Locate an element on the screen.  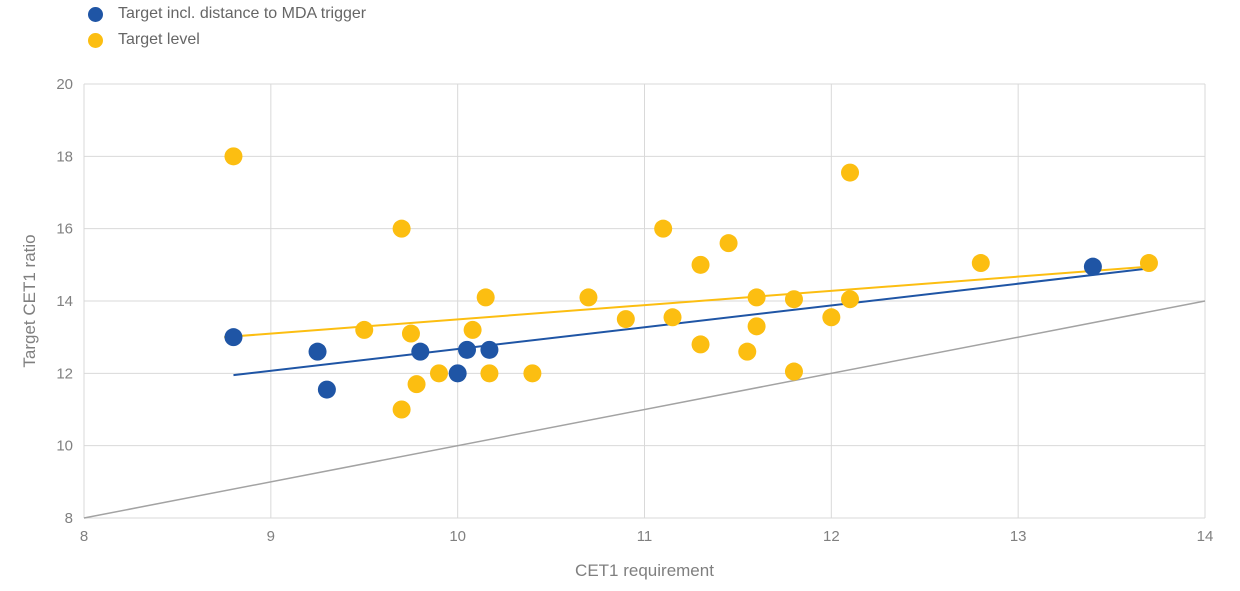
legend-marker-blue-circle-icon is located at coordinates (95, 14).